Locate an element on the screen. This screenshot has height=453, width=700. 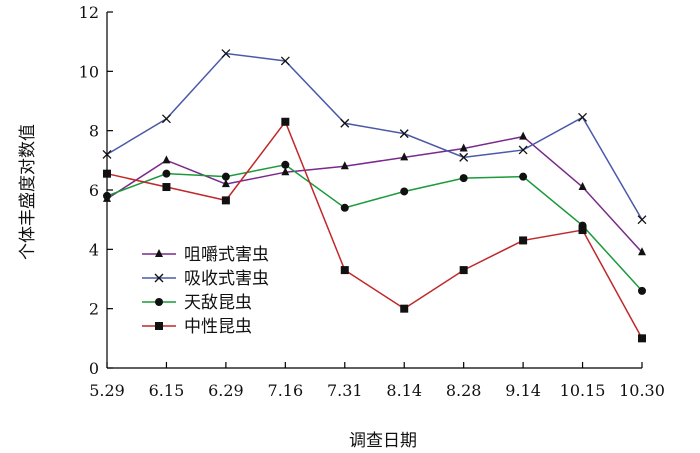
legend-label: 咀嚼式害虫 is located at coordinates (226, 255).